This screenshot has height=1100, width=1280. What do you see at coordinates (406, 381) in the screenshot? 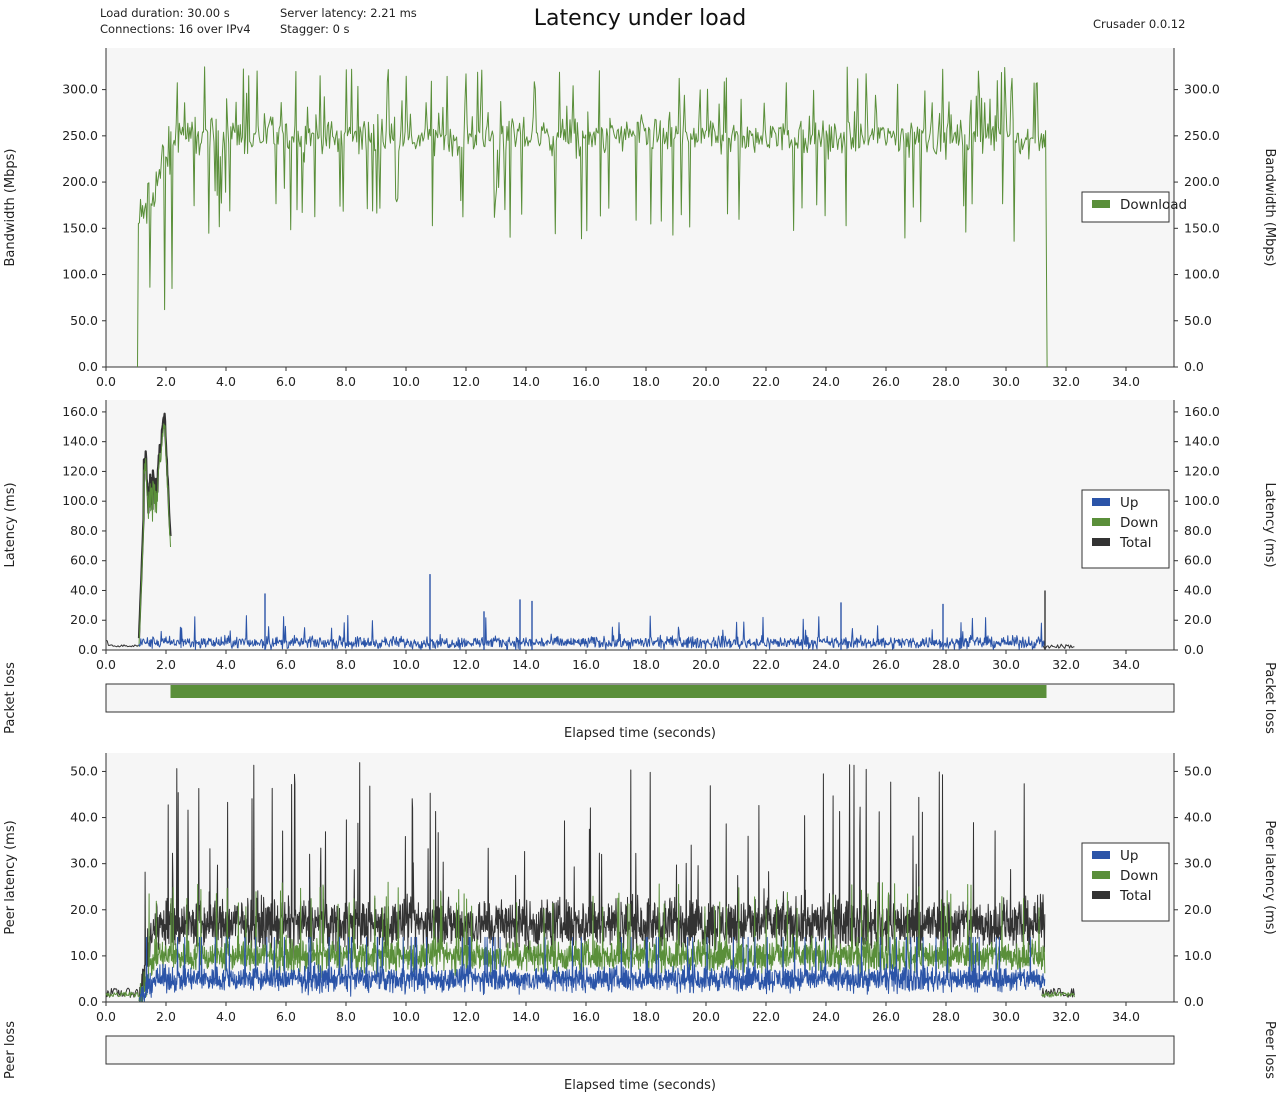
I see `x-tick-label: 10.0` at bounding box center [406, 381].